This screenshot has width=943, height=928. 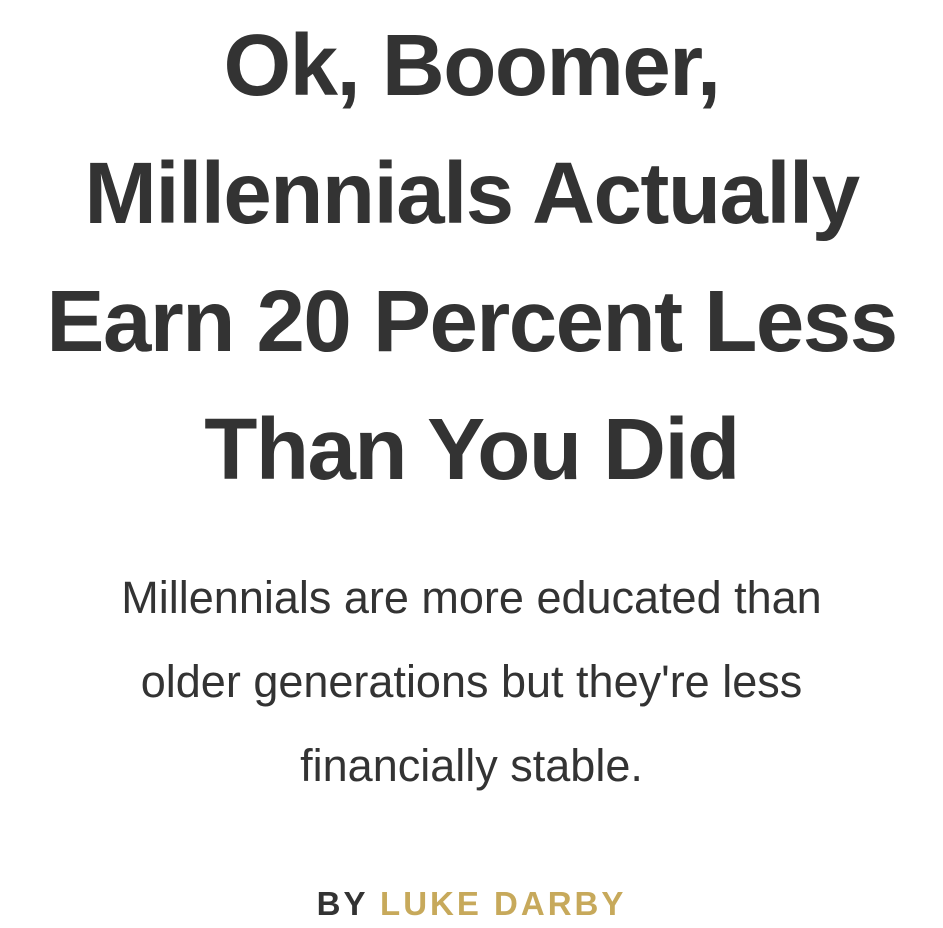 What do you see at coordinates (472, 449) in the screenshot?
I see `headline-line: Than You Did` at bounding box center [472, 449].